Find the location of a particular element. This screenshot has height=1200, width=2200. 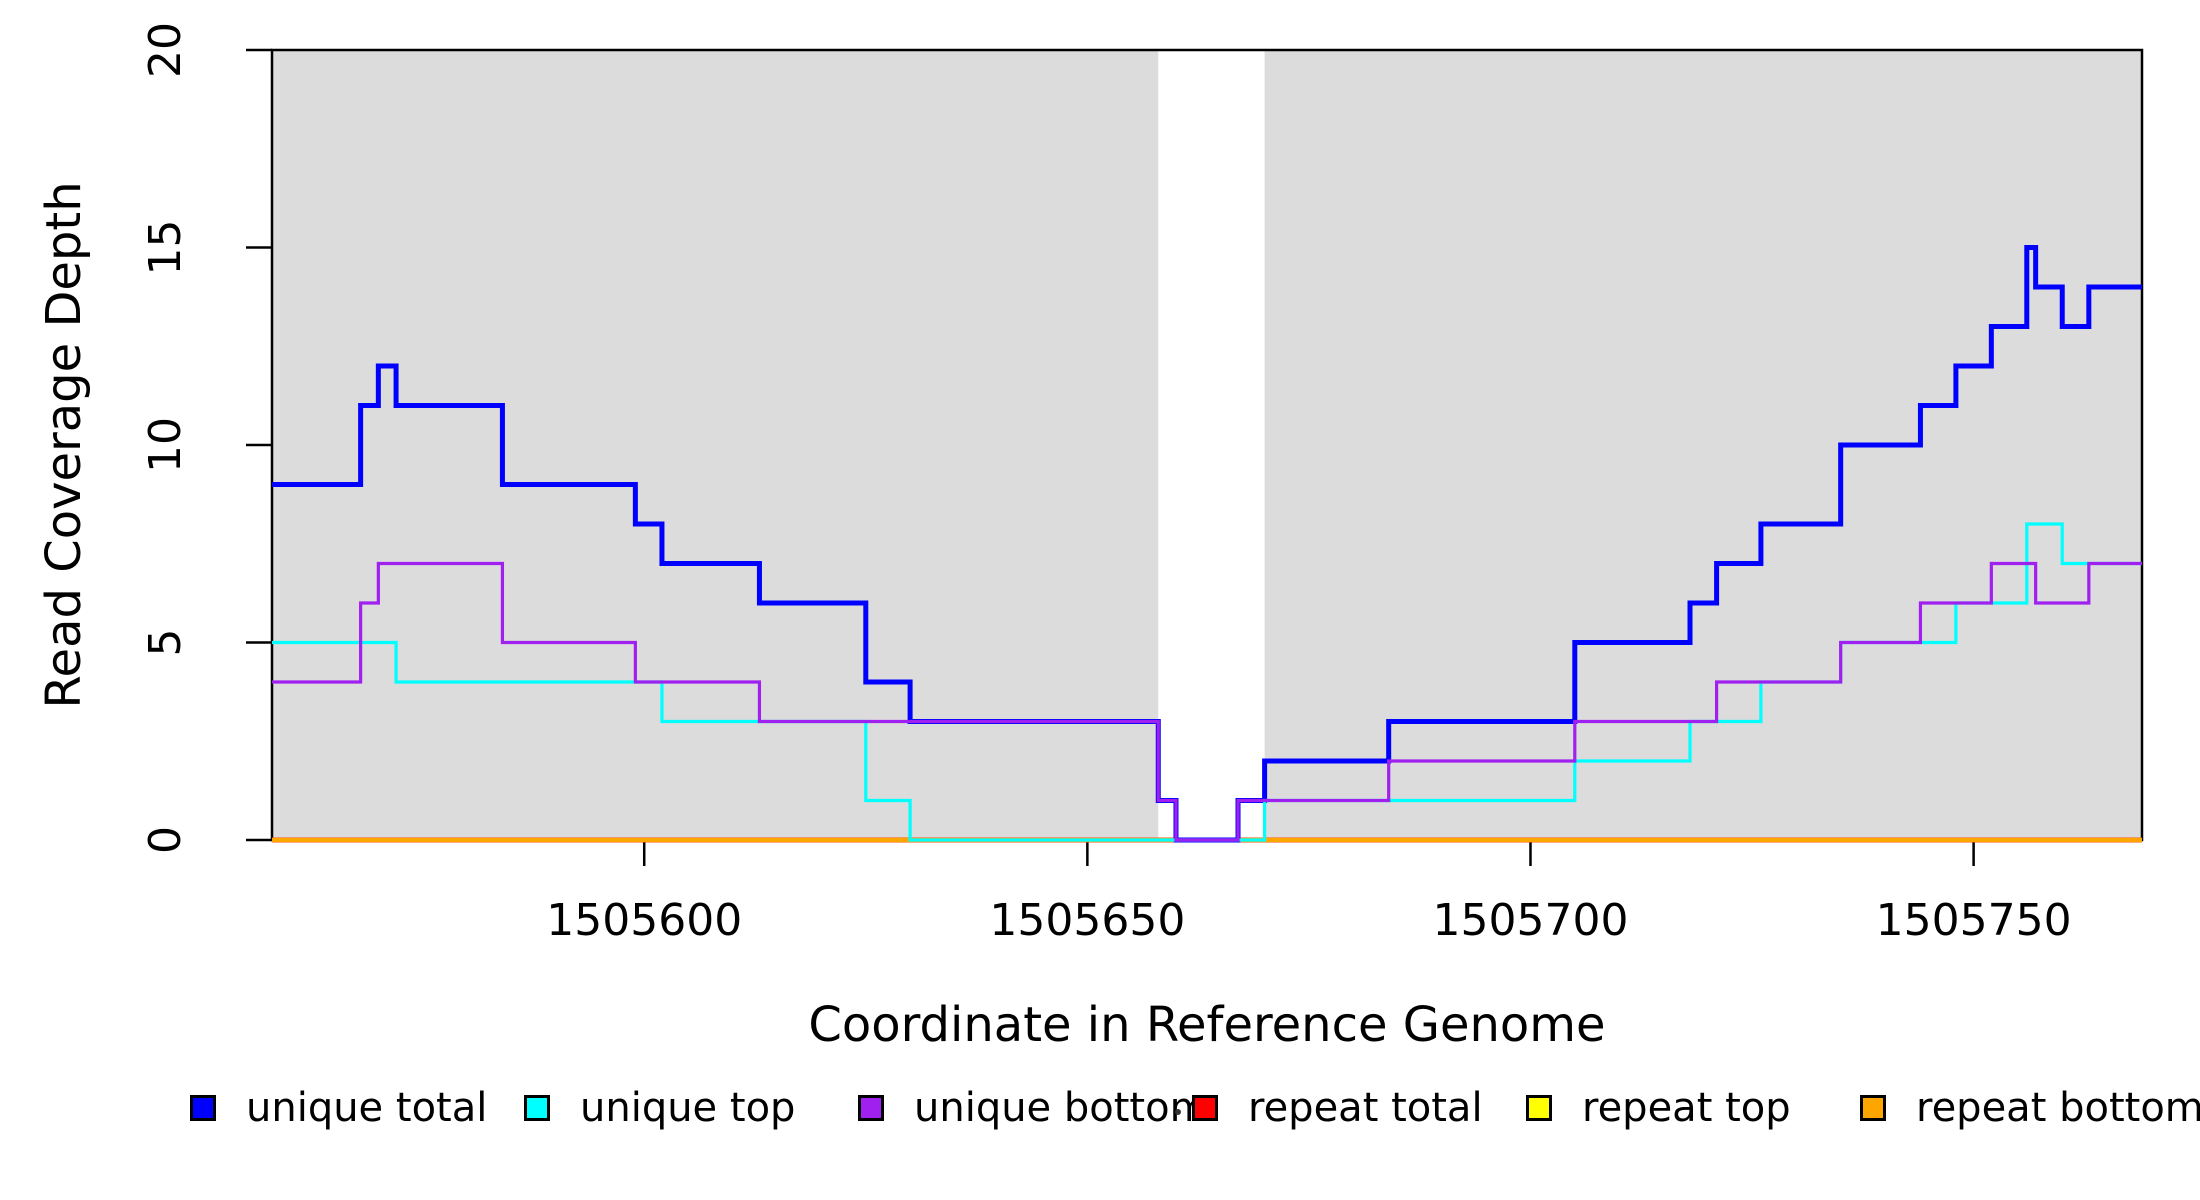

x-tick-label: 1505650 is located at coordinates (1087, 920).